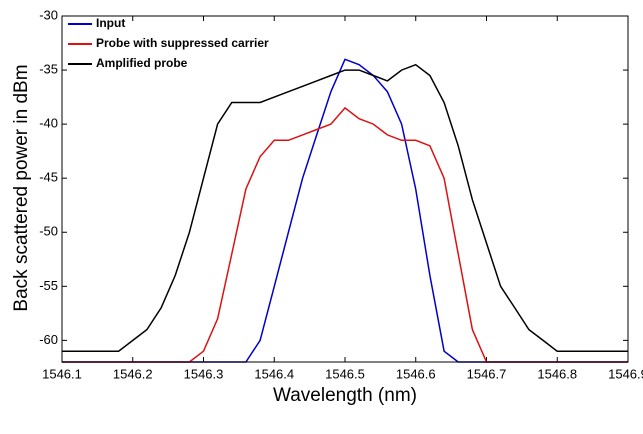 The height and width of the screenshot is (434, 643). What do you see at coordinates (48, 231) in the screenshot?
I see `y-tick-label: -50` at bounding box center [48, 231].